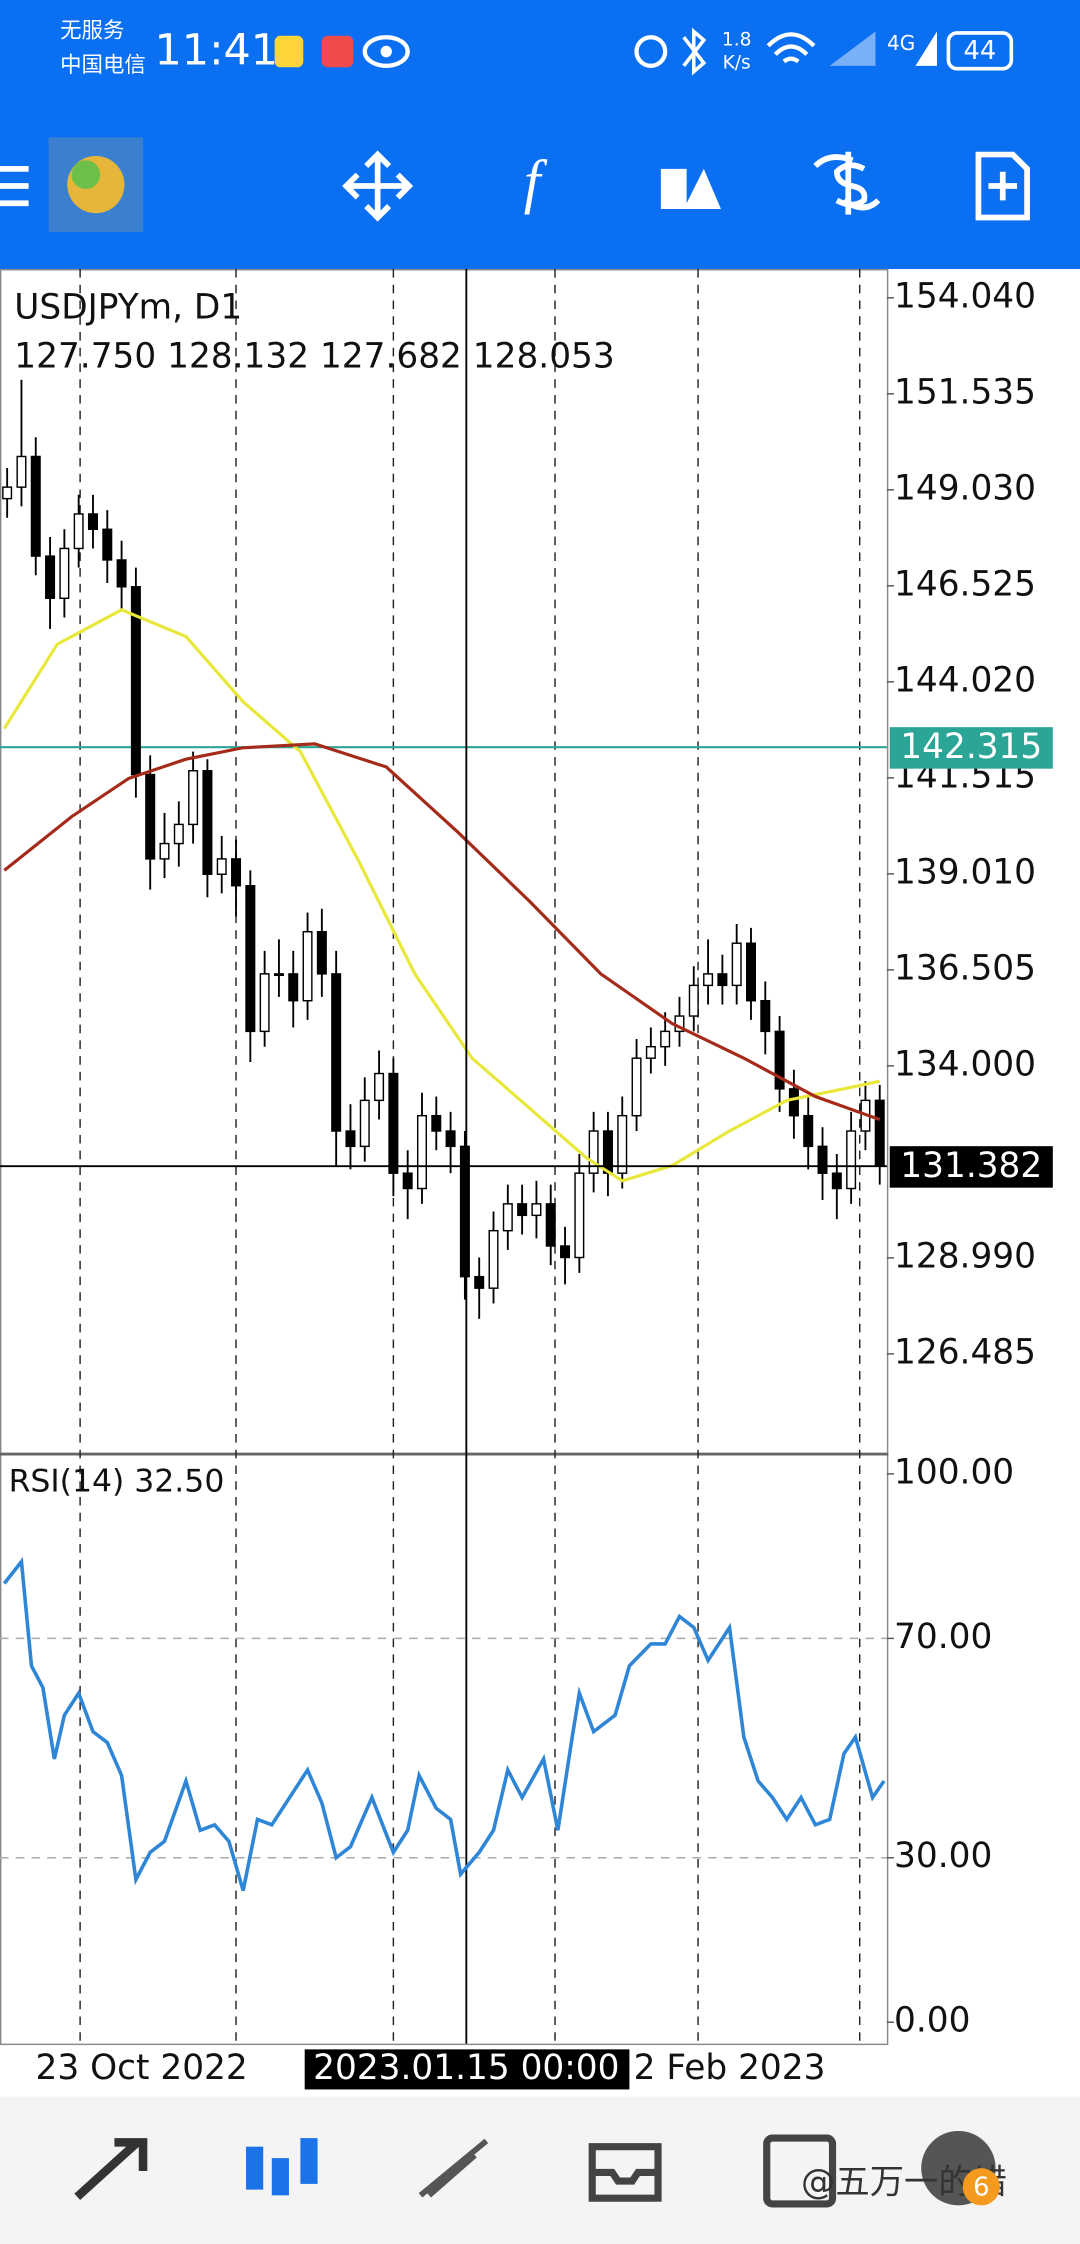 The width and height of the screenshot is (1080, 2244). I want to click on eye-icon, so click(386, 51).